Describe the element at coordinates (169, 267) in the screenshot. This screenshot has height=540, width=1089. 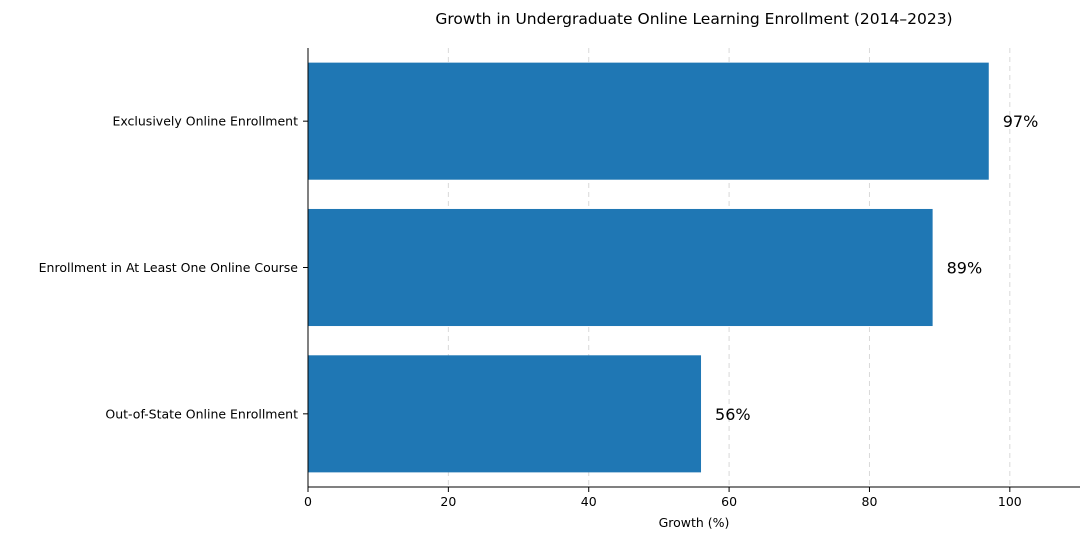
I see `category-label: Enrollment in At Least One Online Course` at that location.